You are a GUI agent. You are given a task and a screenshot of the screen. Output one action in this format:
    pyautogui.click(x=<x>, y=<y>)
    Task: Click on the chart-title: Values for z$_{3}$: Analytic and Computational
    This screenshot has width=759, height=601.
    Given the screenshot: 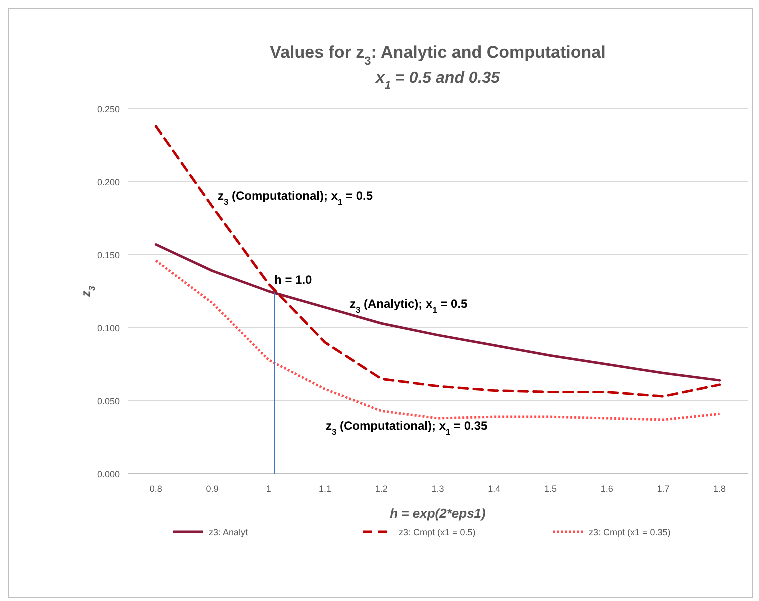 What is the action you would take?
    pyautogui.click(x=438, y=55)
    